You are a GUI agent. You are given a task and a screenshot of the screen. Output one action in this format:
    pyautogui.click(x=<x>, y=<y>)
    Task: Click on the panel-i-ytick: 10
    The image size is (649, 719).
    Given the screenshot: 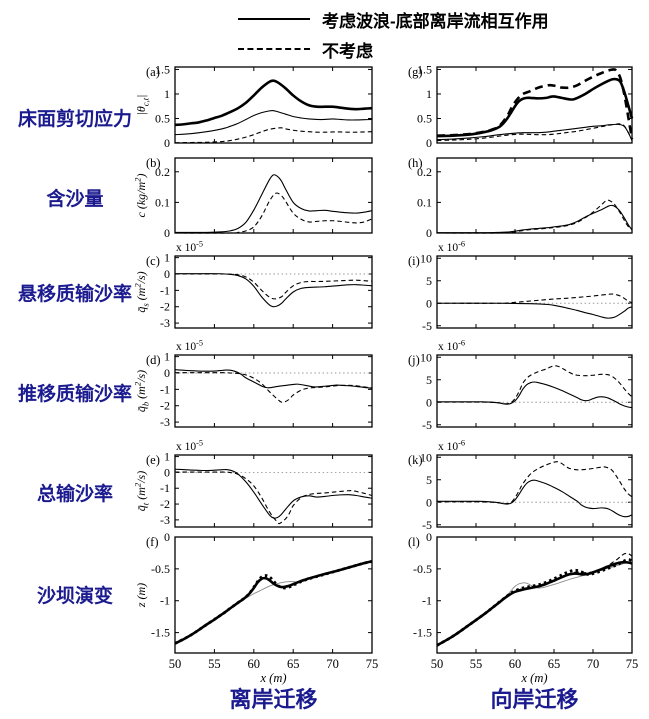 What is the action you would take?
    pyautogui.click(x=426, y=258)
    